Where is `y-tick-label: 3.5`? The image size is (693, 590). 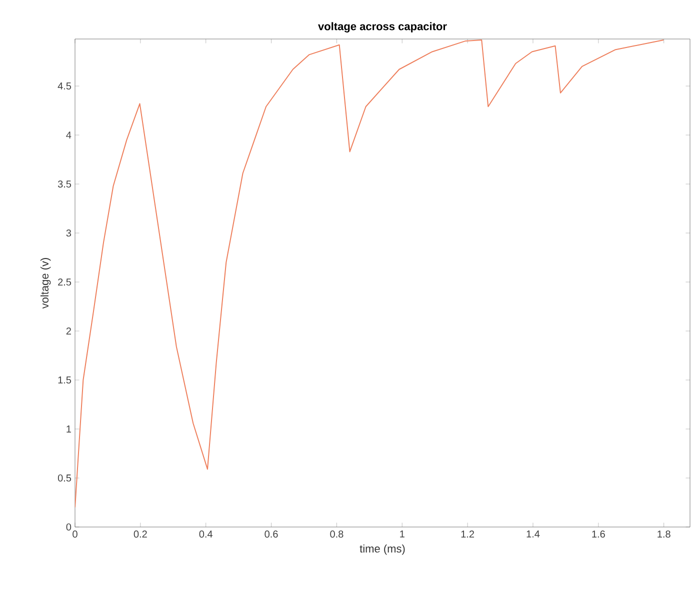 y-tick-label: 3.5 is located at coordinates (65, 184).